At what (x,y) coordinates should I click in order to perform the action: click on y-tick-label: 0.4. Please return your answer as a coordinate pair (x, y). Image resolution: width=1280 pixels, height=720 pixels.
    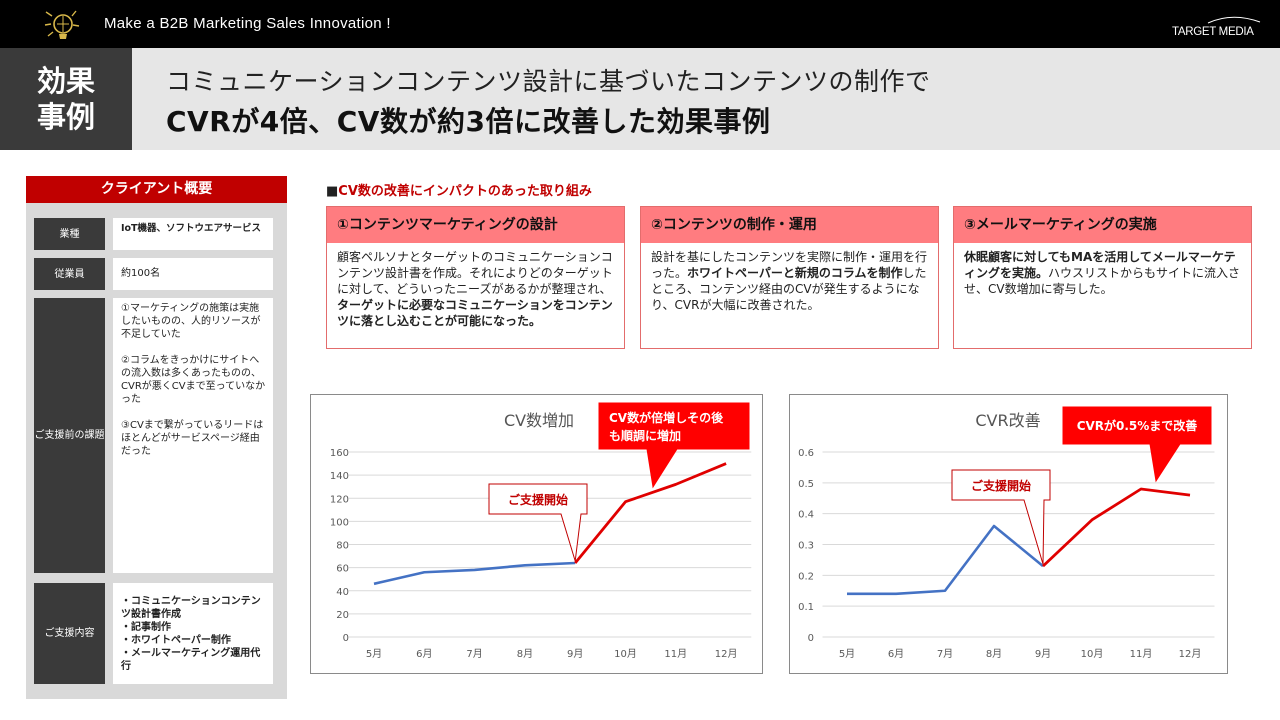
    Looking at the image, I should click on (806, 515).